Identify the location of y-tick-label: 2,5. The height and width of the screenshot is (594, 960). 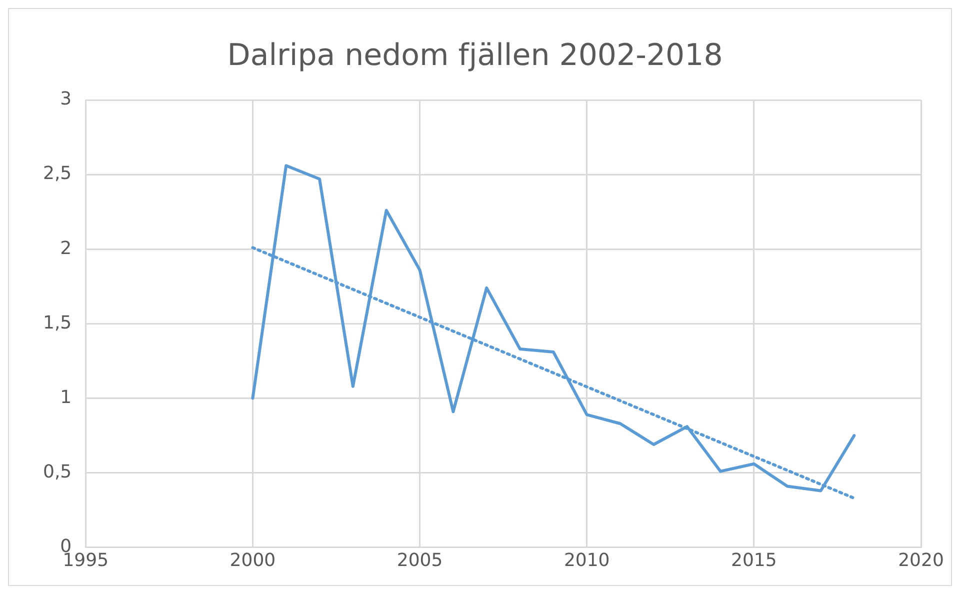
(57, 173).